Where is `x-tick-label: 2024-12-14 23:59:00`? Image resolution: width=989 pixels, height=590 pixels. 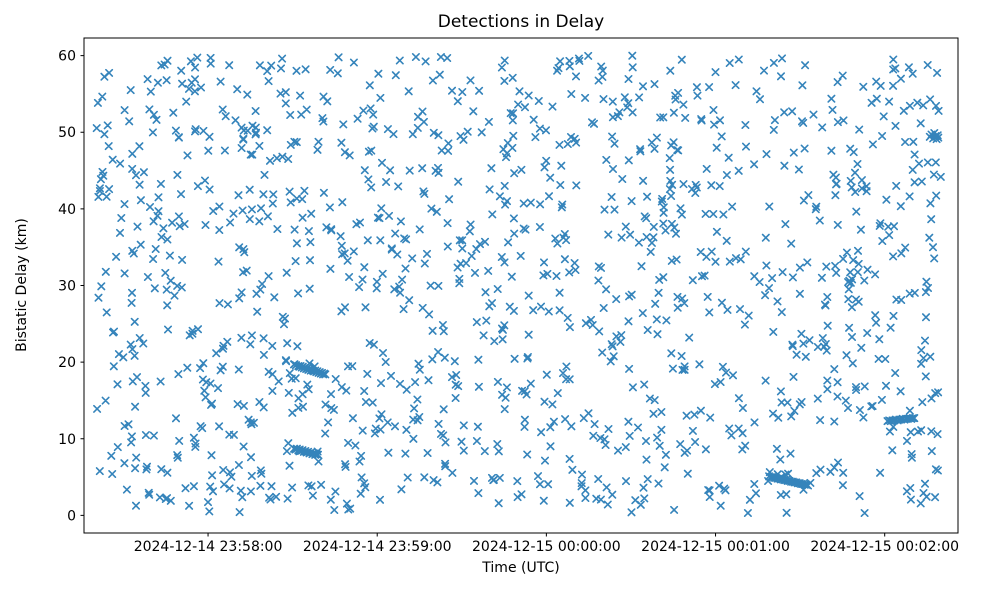
x-tick-label: 2024-12-14 23:59:00 is located at coordinates (377, 547).